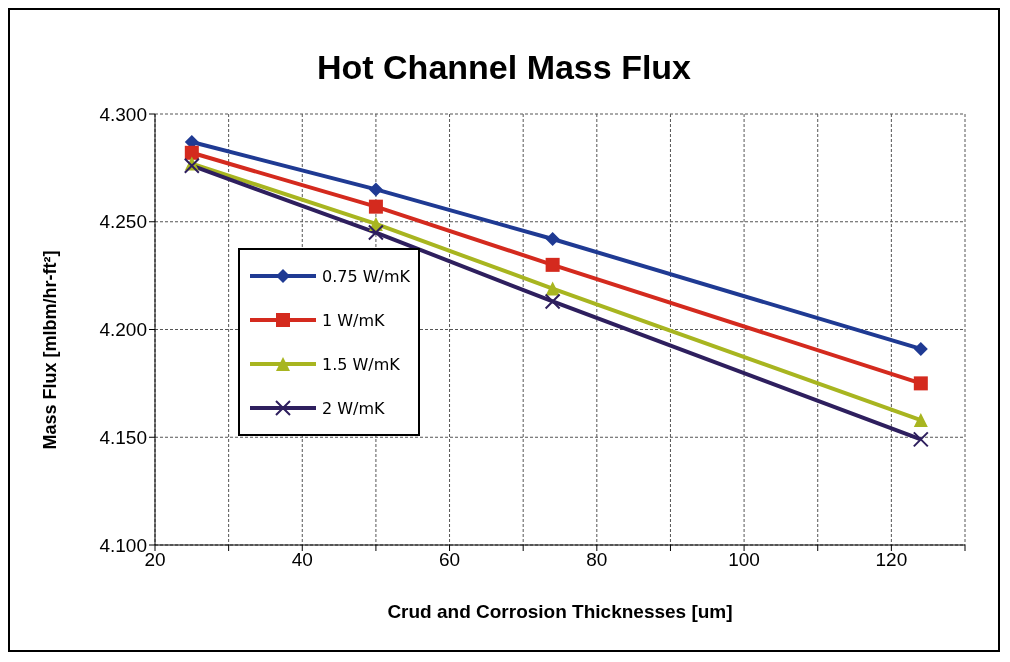  I want to click on legend-label: 1.5 W/mK, so click(361, 364).